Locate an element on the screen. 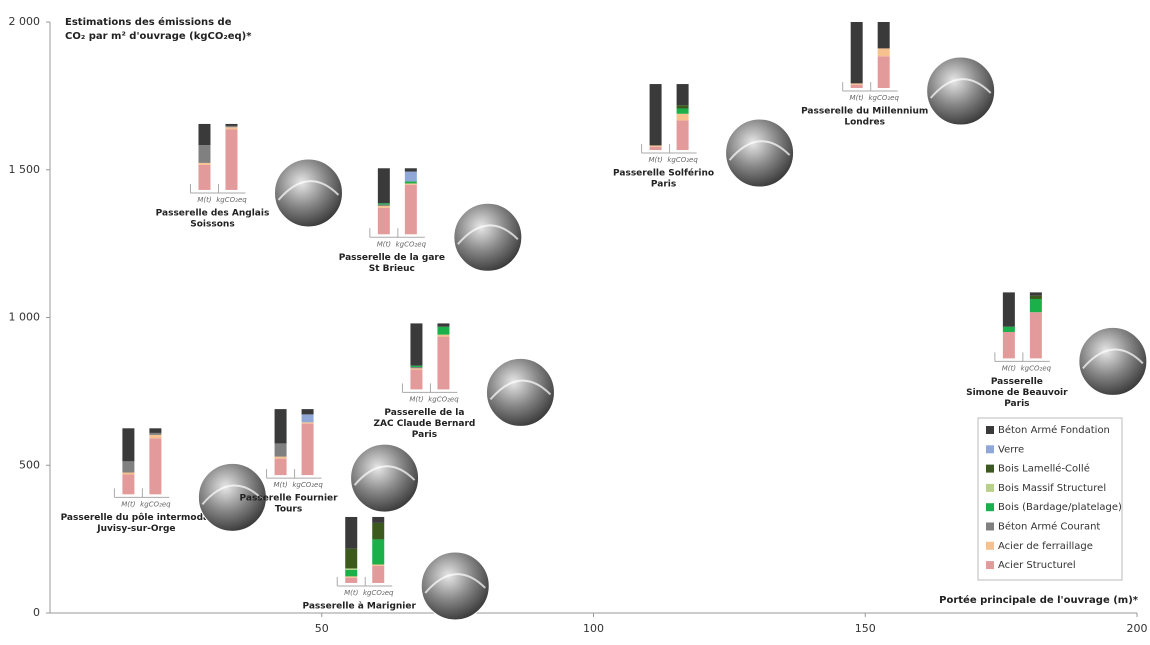  bridge-name: Passerelle is located at coordinates (1017, 382).